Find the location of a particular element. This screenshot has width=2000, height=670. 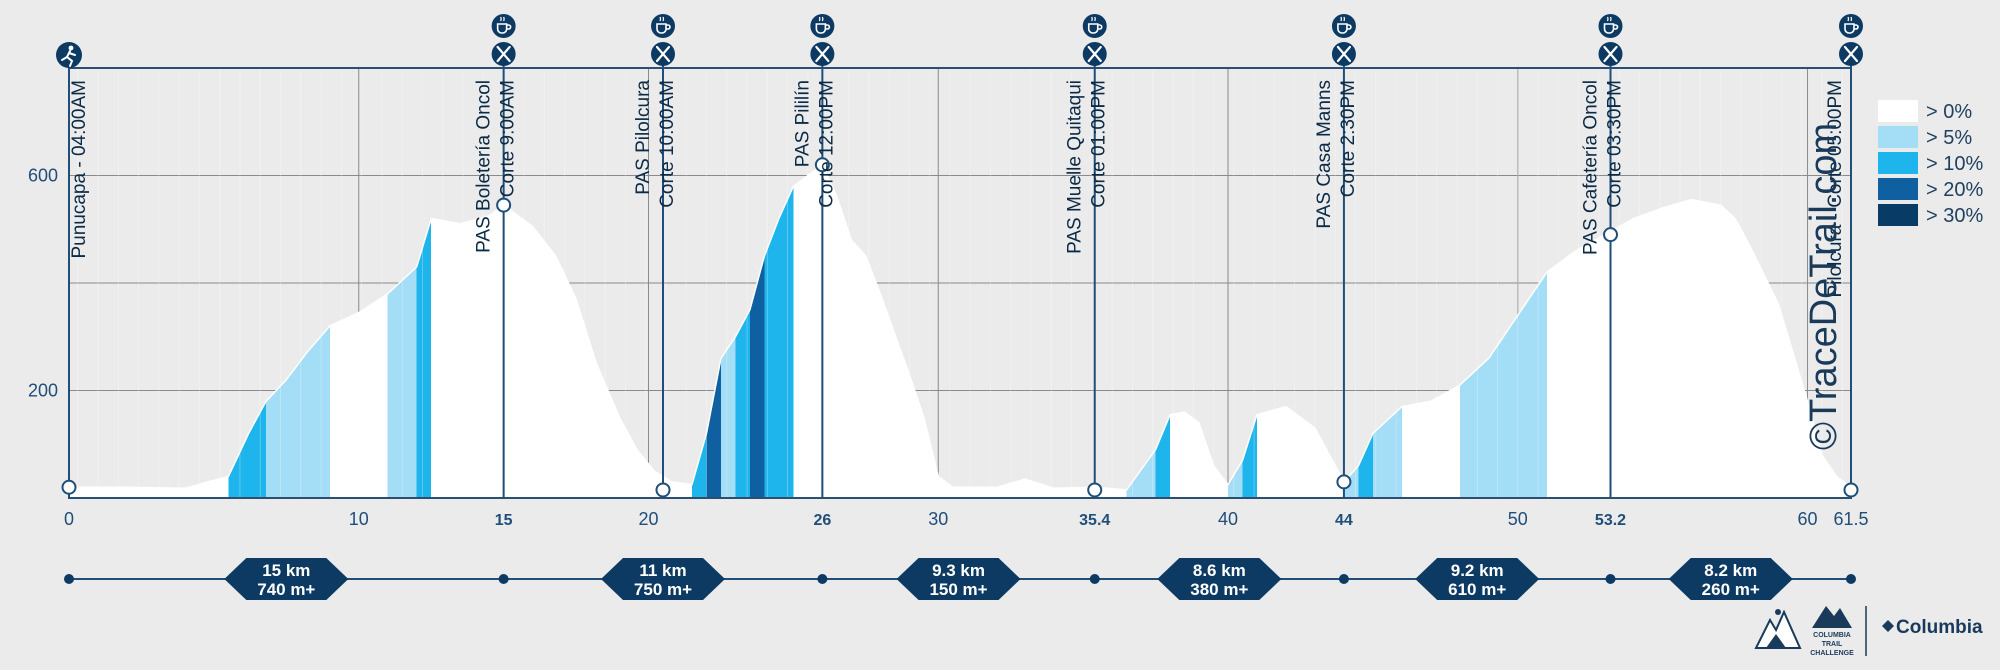

y-axis-ticks: 200 600 is located at coordinates (43, 283).